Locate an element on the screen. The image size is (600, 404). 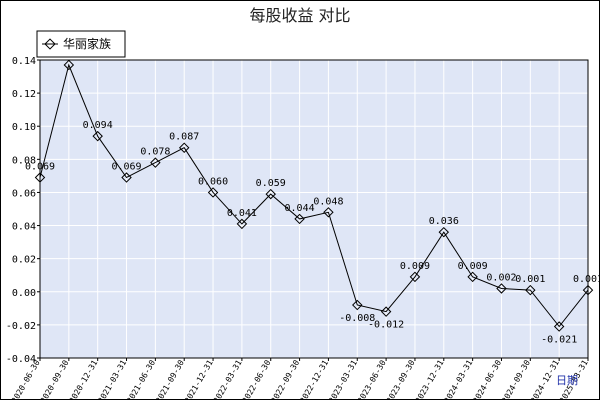
y-tick-label: 0.06 is located at coordinates (24, 193).